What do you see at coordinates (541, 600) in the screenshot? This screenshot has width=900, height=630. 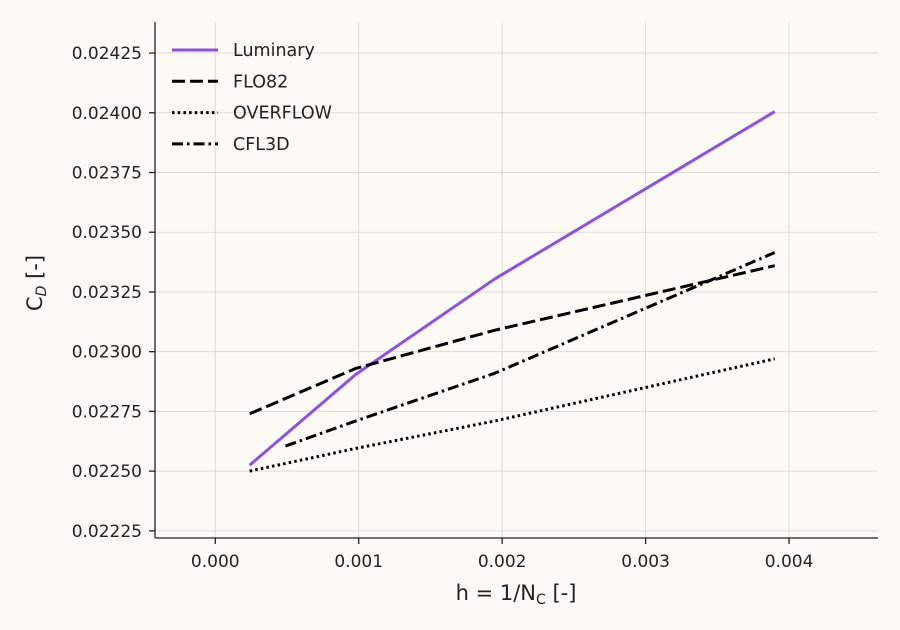 I see `x-axis-title-subscript: C` at bounding box center [541, 600].